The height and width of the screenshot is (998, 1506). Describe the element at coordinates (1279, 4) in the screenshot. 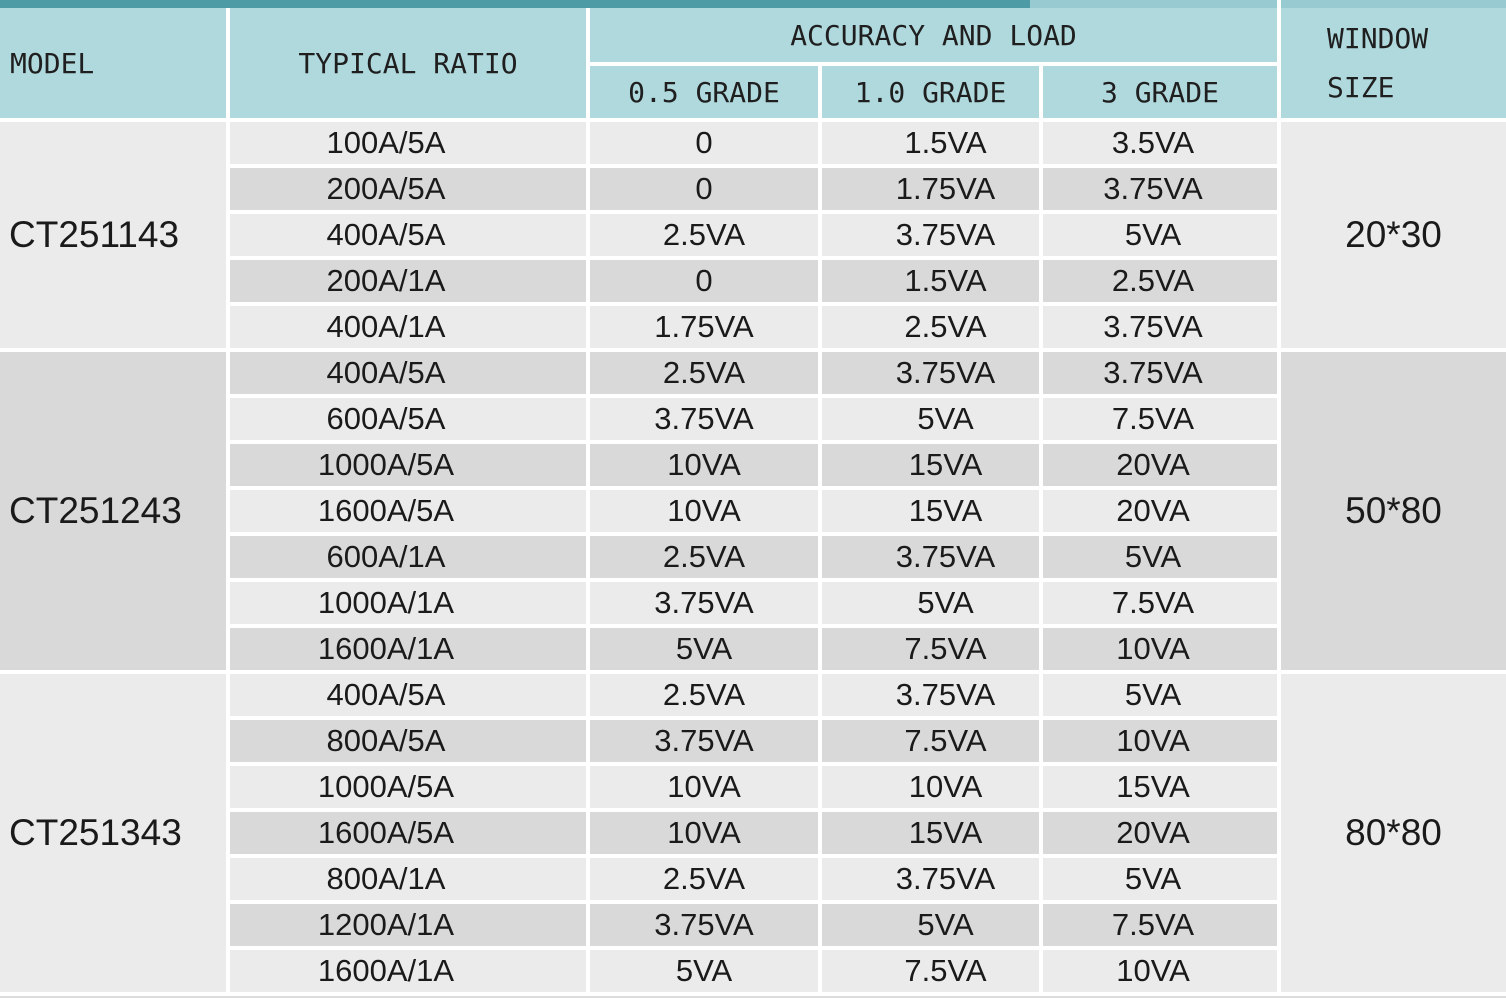

I see `top-accent-bar-divider` at that location.